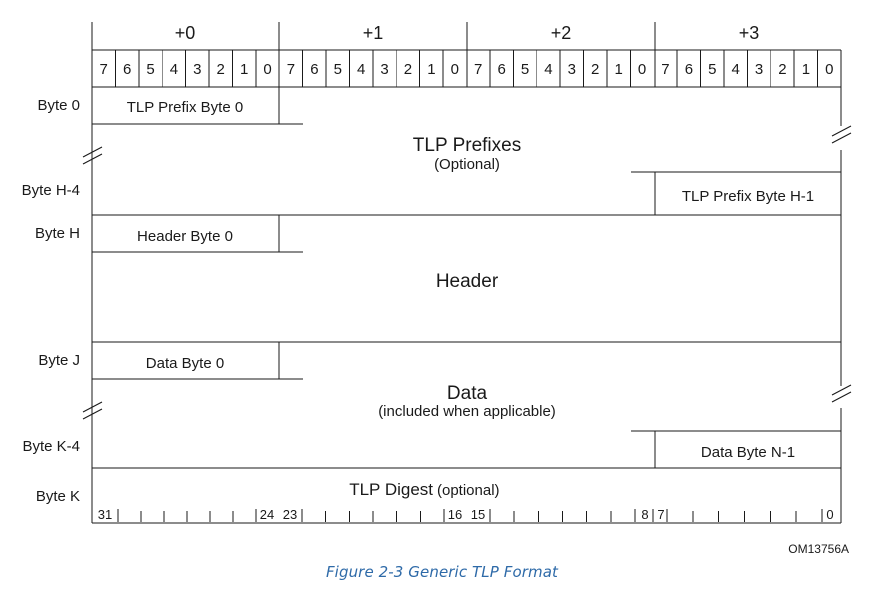 The width and height of the screenshot is (884, 598). I want to click on header-byte-0-field: Header Byte 0, so click(185, 236).